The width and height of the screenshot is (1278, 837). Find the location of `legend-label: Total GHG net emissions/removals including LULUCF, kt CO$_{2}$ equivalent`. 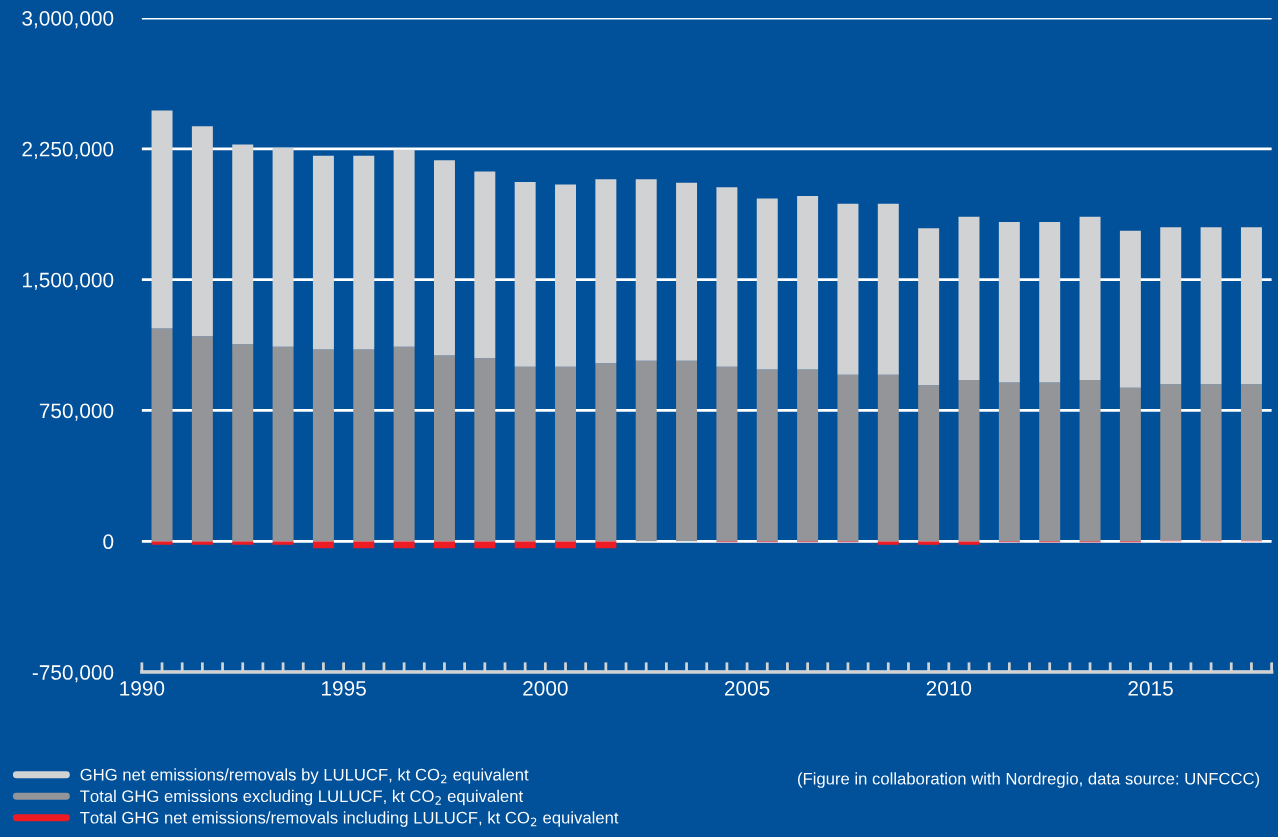

legend-label: Total GHG net emissions/removals including LULUCF, kt CO$_{2}$ equivalent is located at coordinates (349, 819).